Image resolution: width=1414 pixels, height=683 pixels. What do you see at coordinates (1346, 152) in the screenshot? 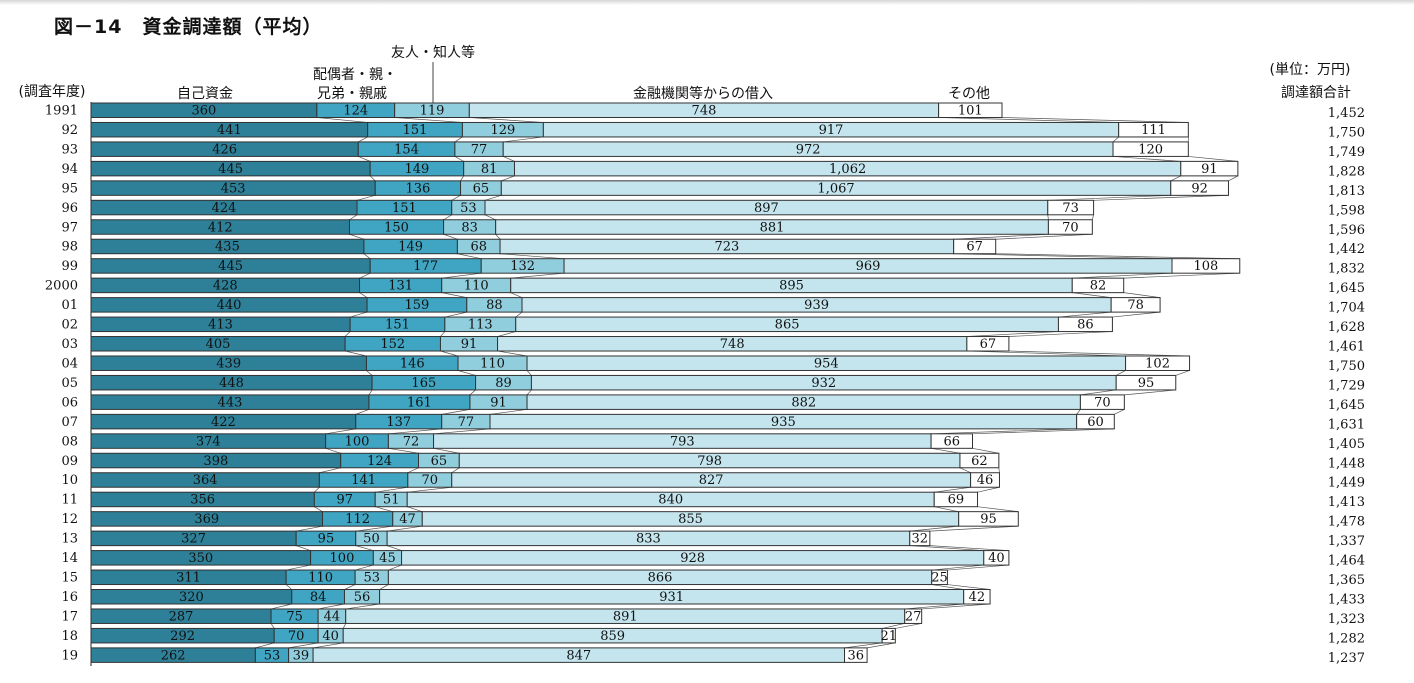
I see `total-value-label: 1,749` at bounding box center [1346, 152].